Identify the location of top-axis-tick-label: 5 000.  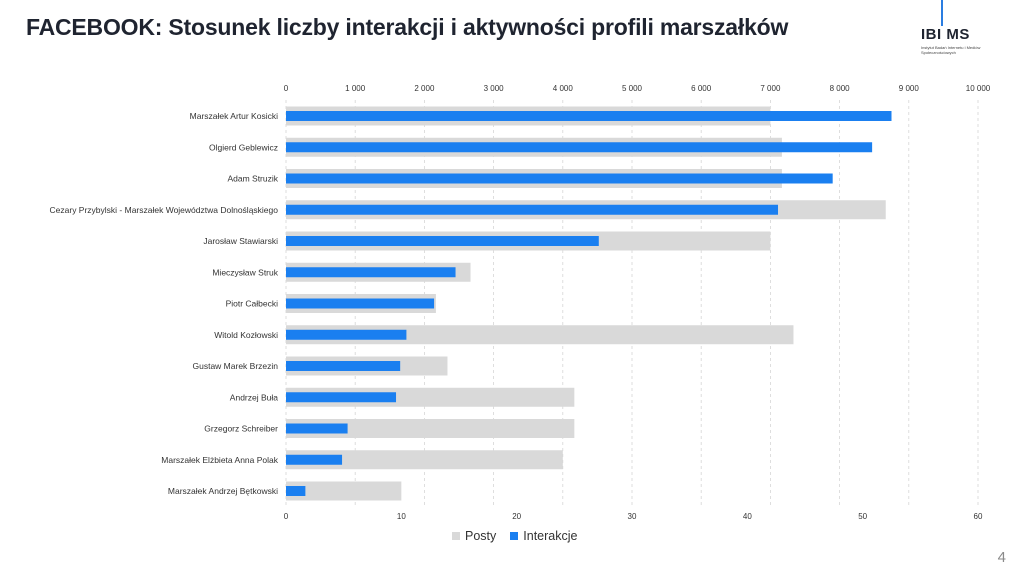
(632, 88).